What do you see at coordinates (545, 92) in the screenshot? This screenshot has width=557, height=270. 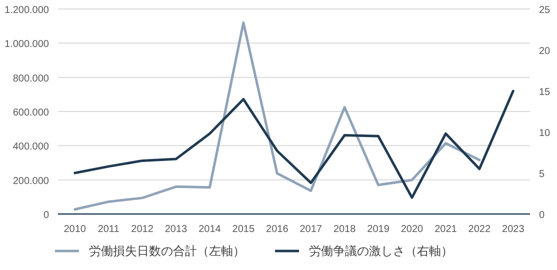 I see `y2-tick-label: 15` at bounding box center [545, 92].